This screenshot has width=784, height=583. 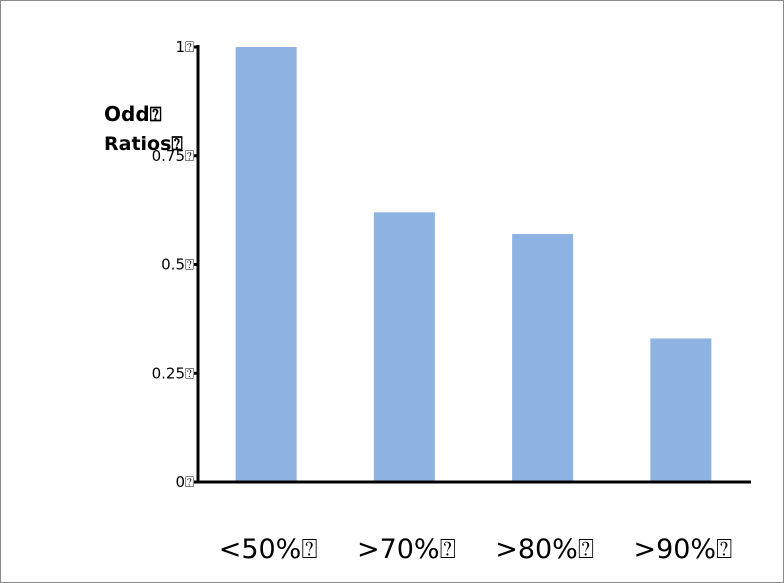 I want to click on x-category-label-3: >90%⍰, so click(x=682, y=549).